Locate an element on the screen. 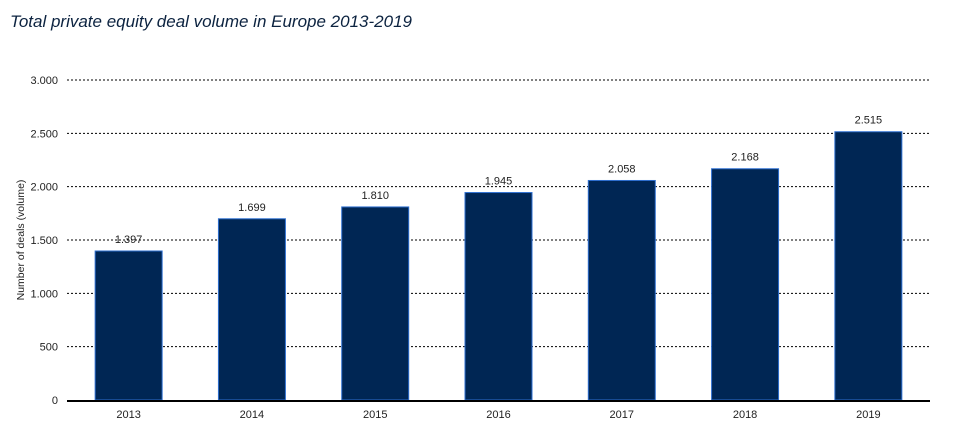  data-label: 1.397 is located at coordinates (129, 240).